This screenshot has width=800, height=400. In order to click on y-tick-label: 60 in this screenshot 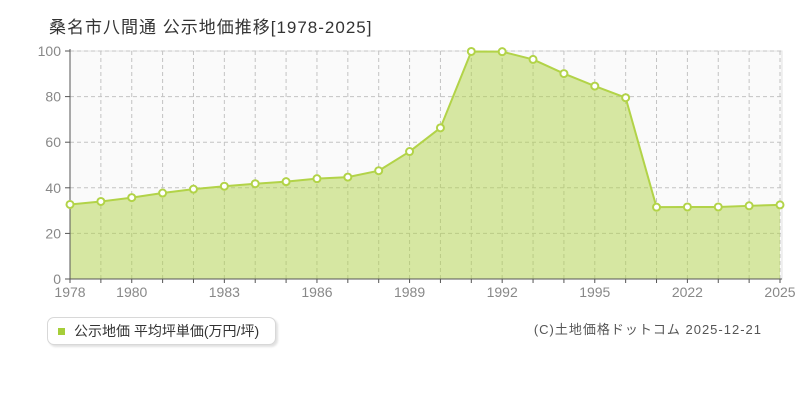, I will do `click(53, 142)`.